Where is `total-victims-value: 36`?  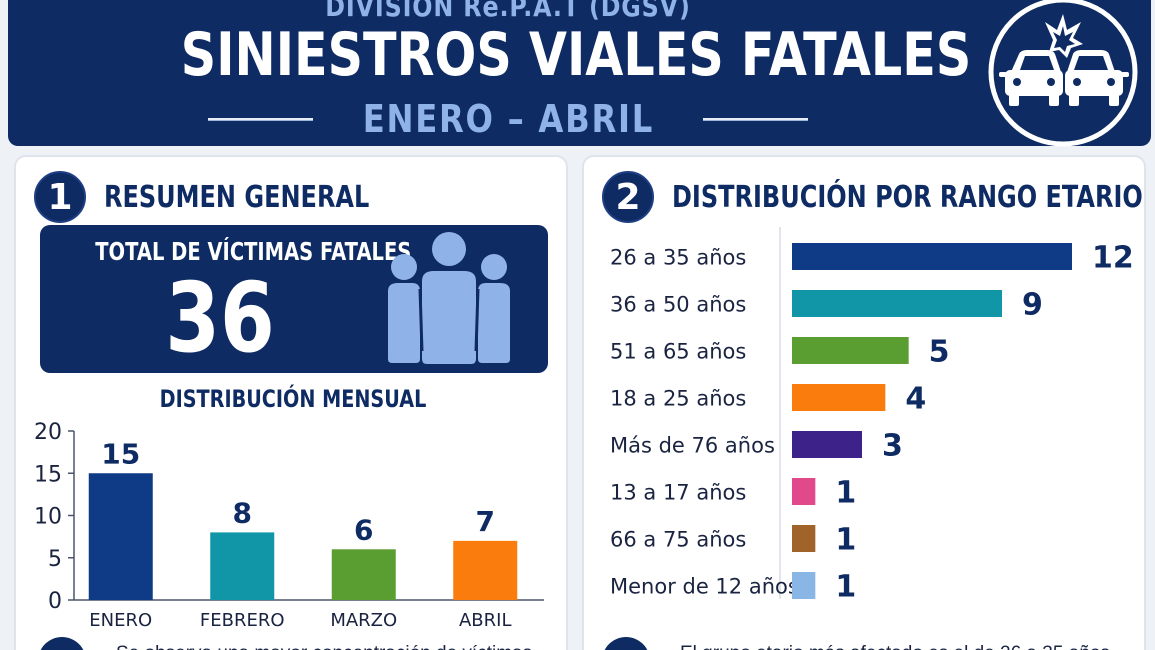 total-victims-value: 36 is located at coordinates (220, 318).